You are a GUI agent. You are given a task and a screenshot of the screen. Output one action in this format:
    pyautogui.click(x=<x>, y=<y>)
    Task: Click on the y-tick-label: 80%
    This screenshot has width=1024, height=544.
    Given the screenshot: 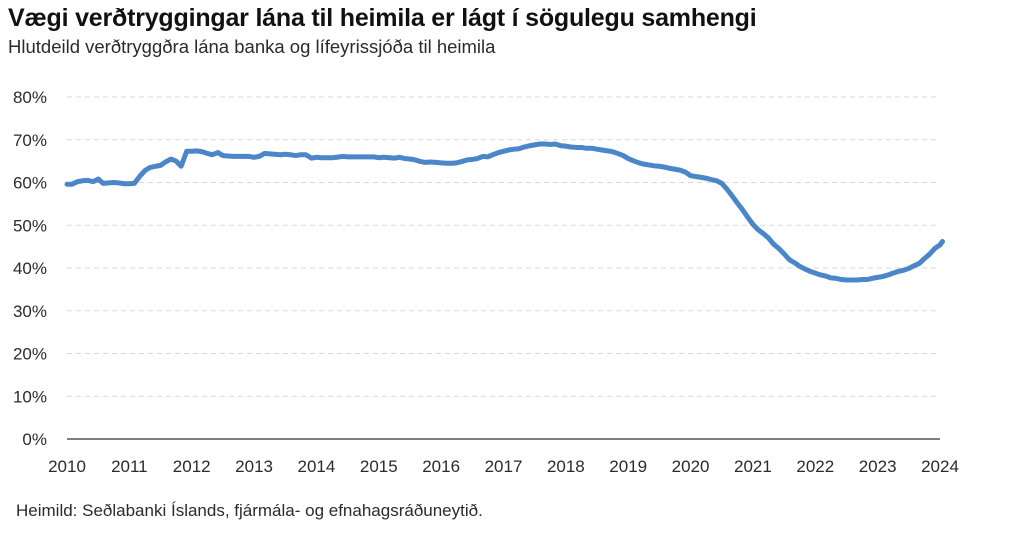 What is the action you would take?
    pyautogui.click(x=30, y=97)
    